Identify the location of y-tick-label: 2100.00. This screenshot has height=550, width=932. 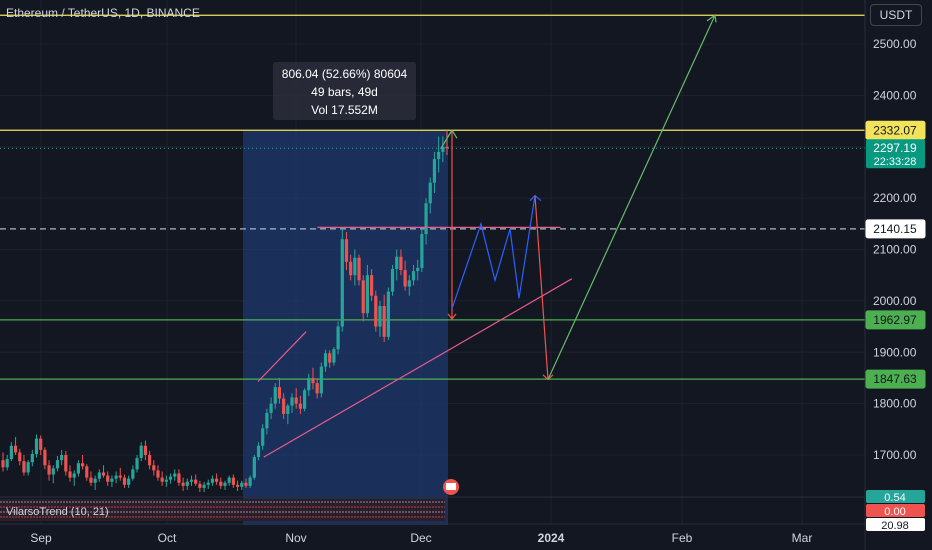
(895, 250).